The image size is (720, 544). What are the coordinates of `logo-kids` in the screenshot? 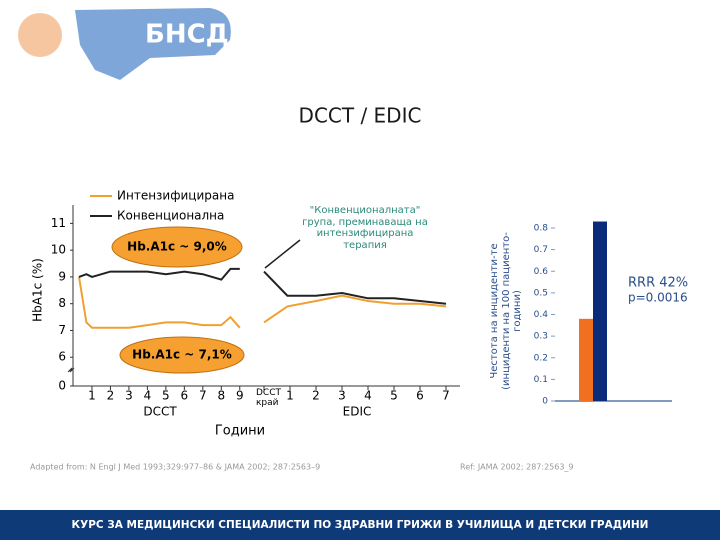 It's located at (40, 35).